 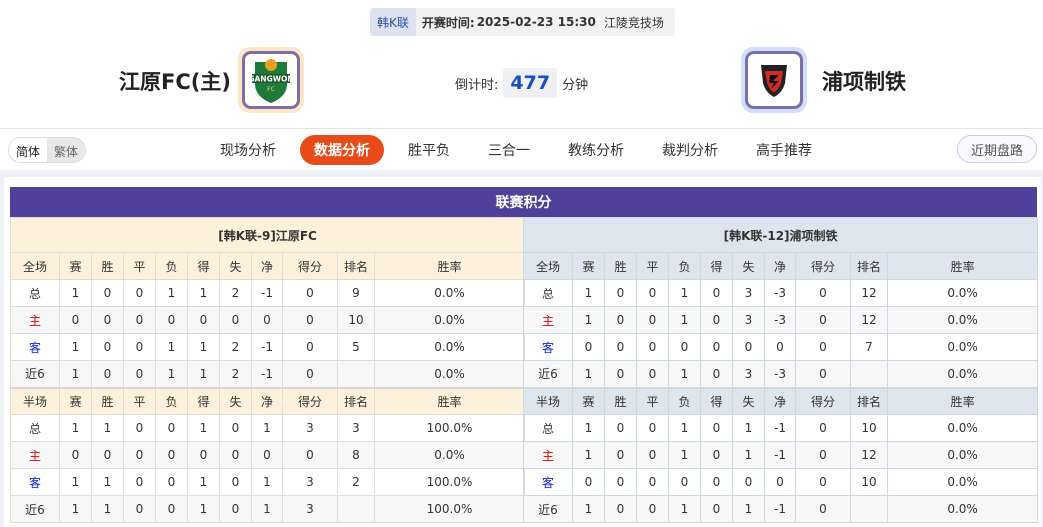 I want to click on nav-bar: 简体 繁体 现场分析 数据分析 胜平负 三合一 教练分析 裁判分析 高手推荐 近期盘路, so click(x=521, y=149).